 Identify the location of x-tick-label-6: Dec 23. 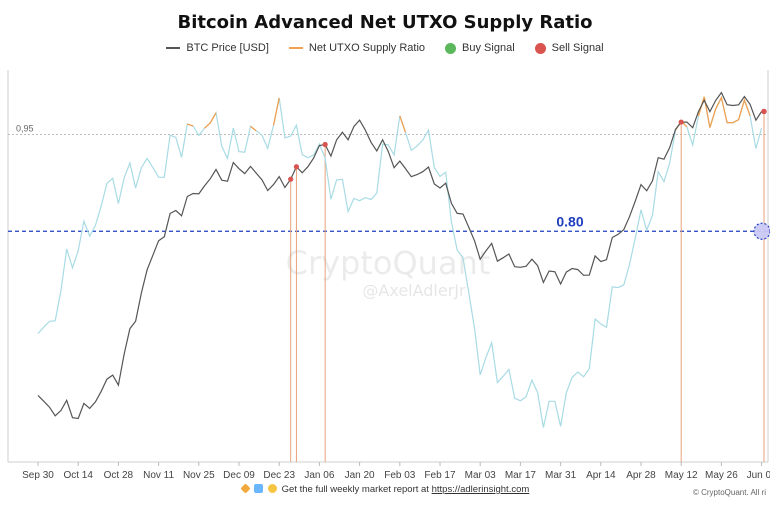
(279, 475).